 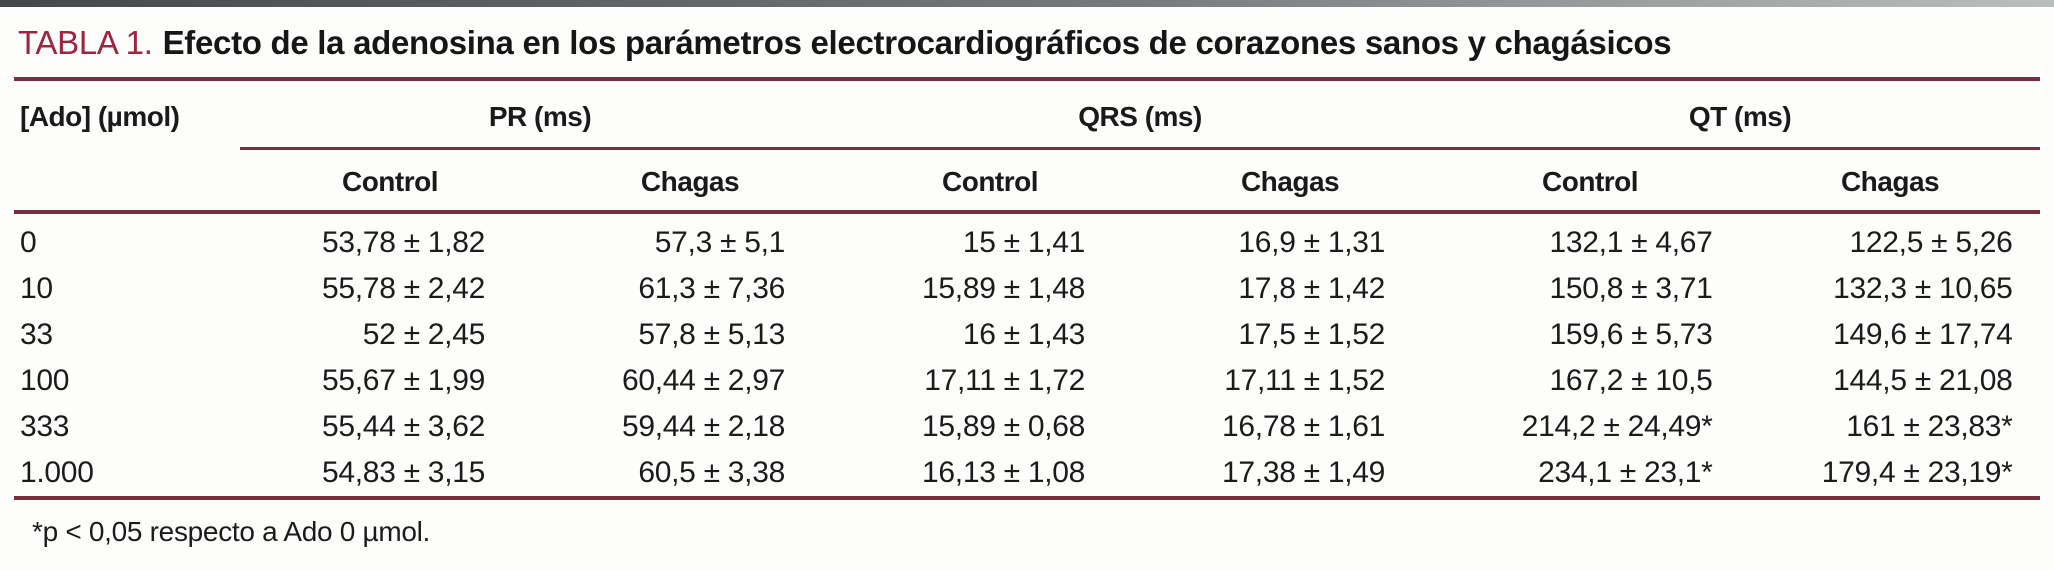 I want to click on cell-ado: 33, so click(x=36, y=334).